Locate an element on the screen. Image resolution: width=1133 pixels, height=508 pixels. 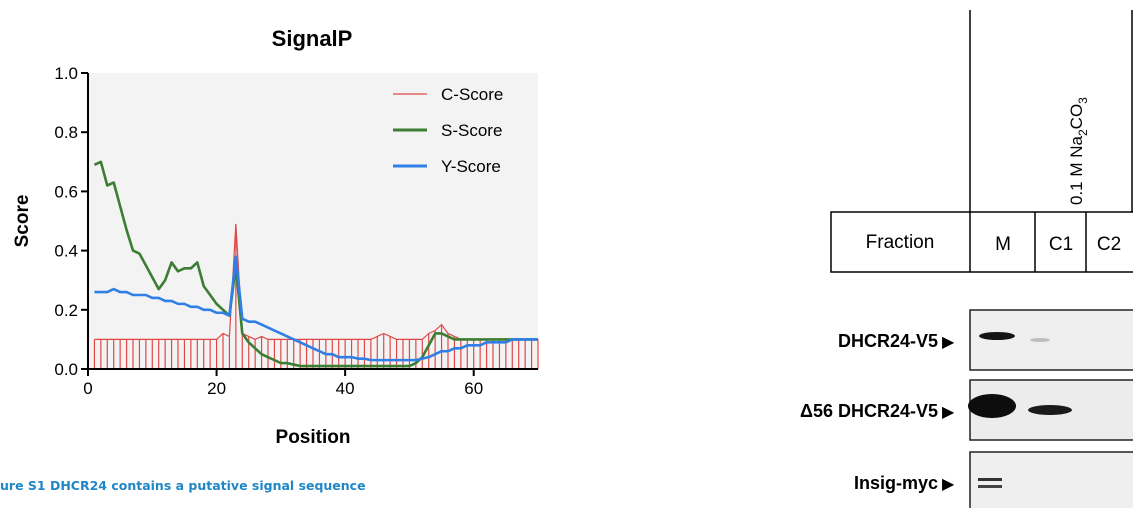
band-dhcr24-c1 is located at coordinates (1040, 340).